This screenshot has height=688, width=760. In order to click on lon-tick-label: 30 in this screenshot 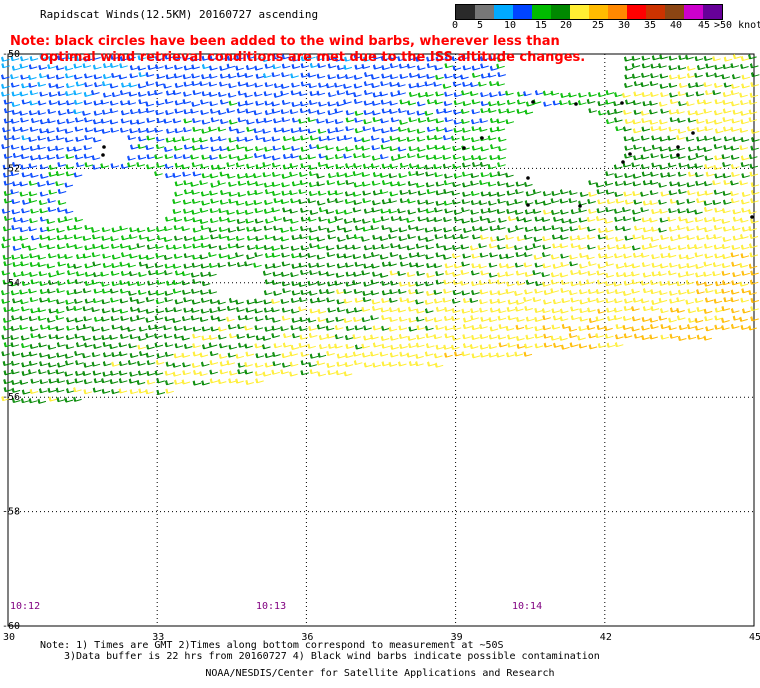, I will do `click(9, 637)`.